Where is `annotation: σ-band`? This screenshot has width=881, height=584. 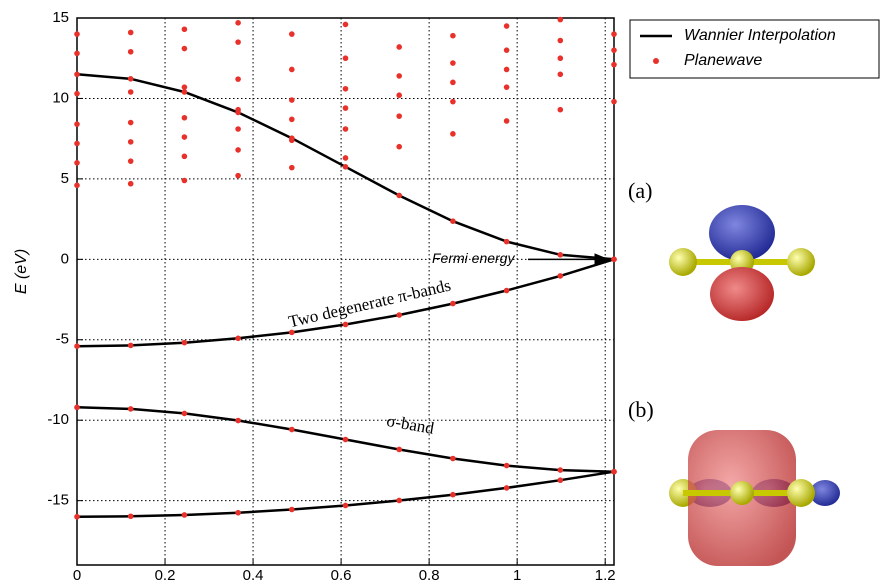 annotation: σ-band is located at coordinates (410, 424).